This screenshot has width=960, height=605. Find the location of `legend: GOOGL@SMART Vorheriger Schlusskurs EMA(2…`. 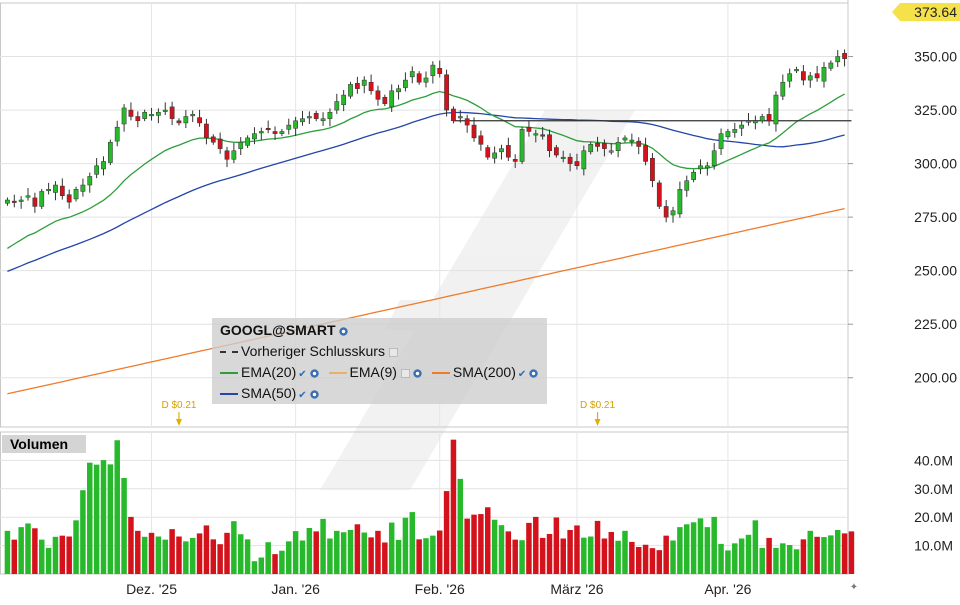

legend: GOOGL@SMART Vorheriger Schlusskurs EMA(2… is located at coordinates (379, 361).